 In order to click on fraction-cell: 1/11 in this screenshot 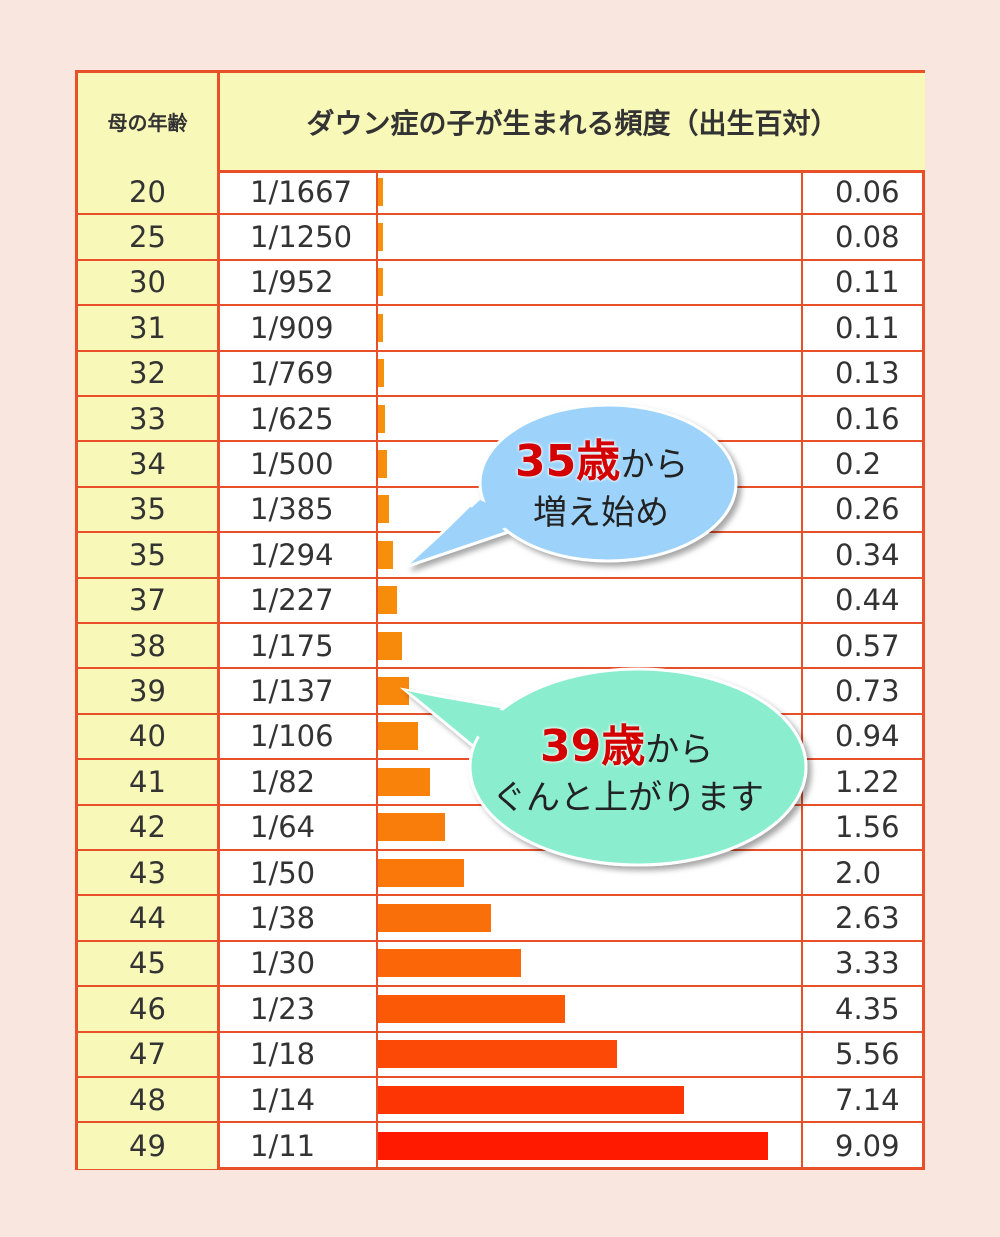, I will do `click(299, 1146)`.